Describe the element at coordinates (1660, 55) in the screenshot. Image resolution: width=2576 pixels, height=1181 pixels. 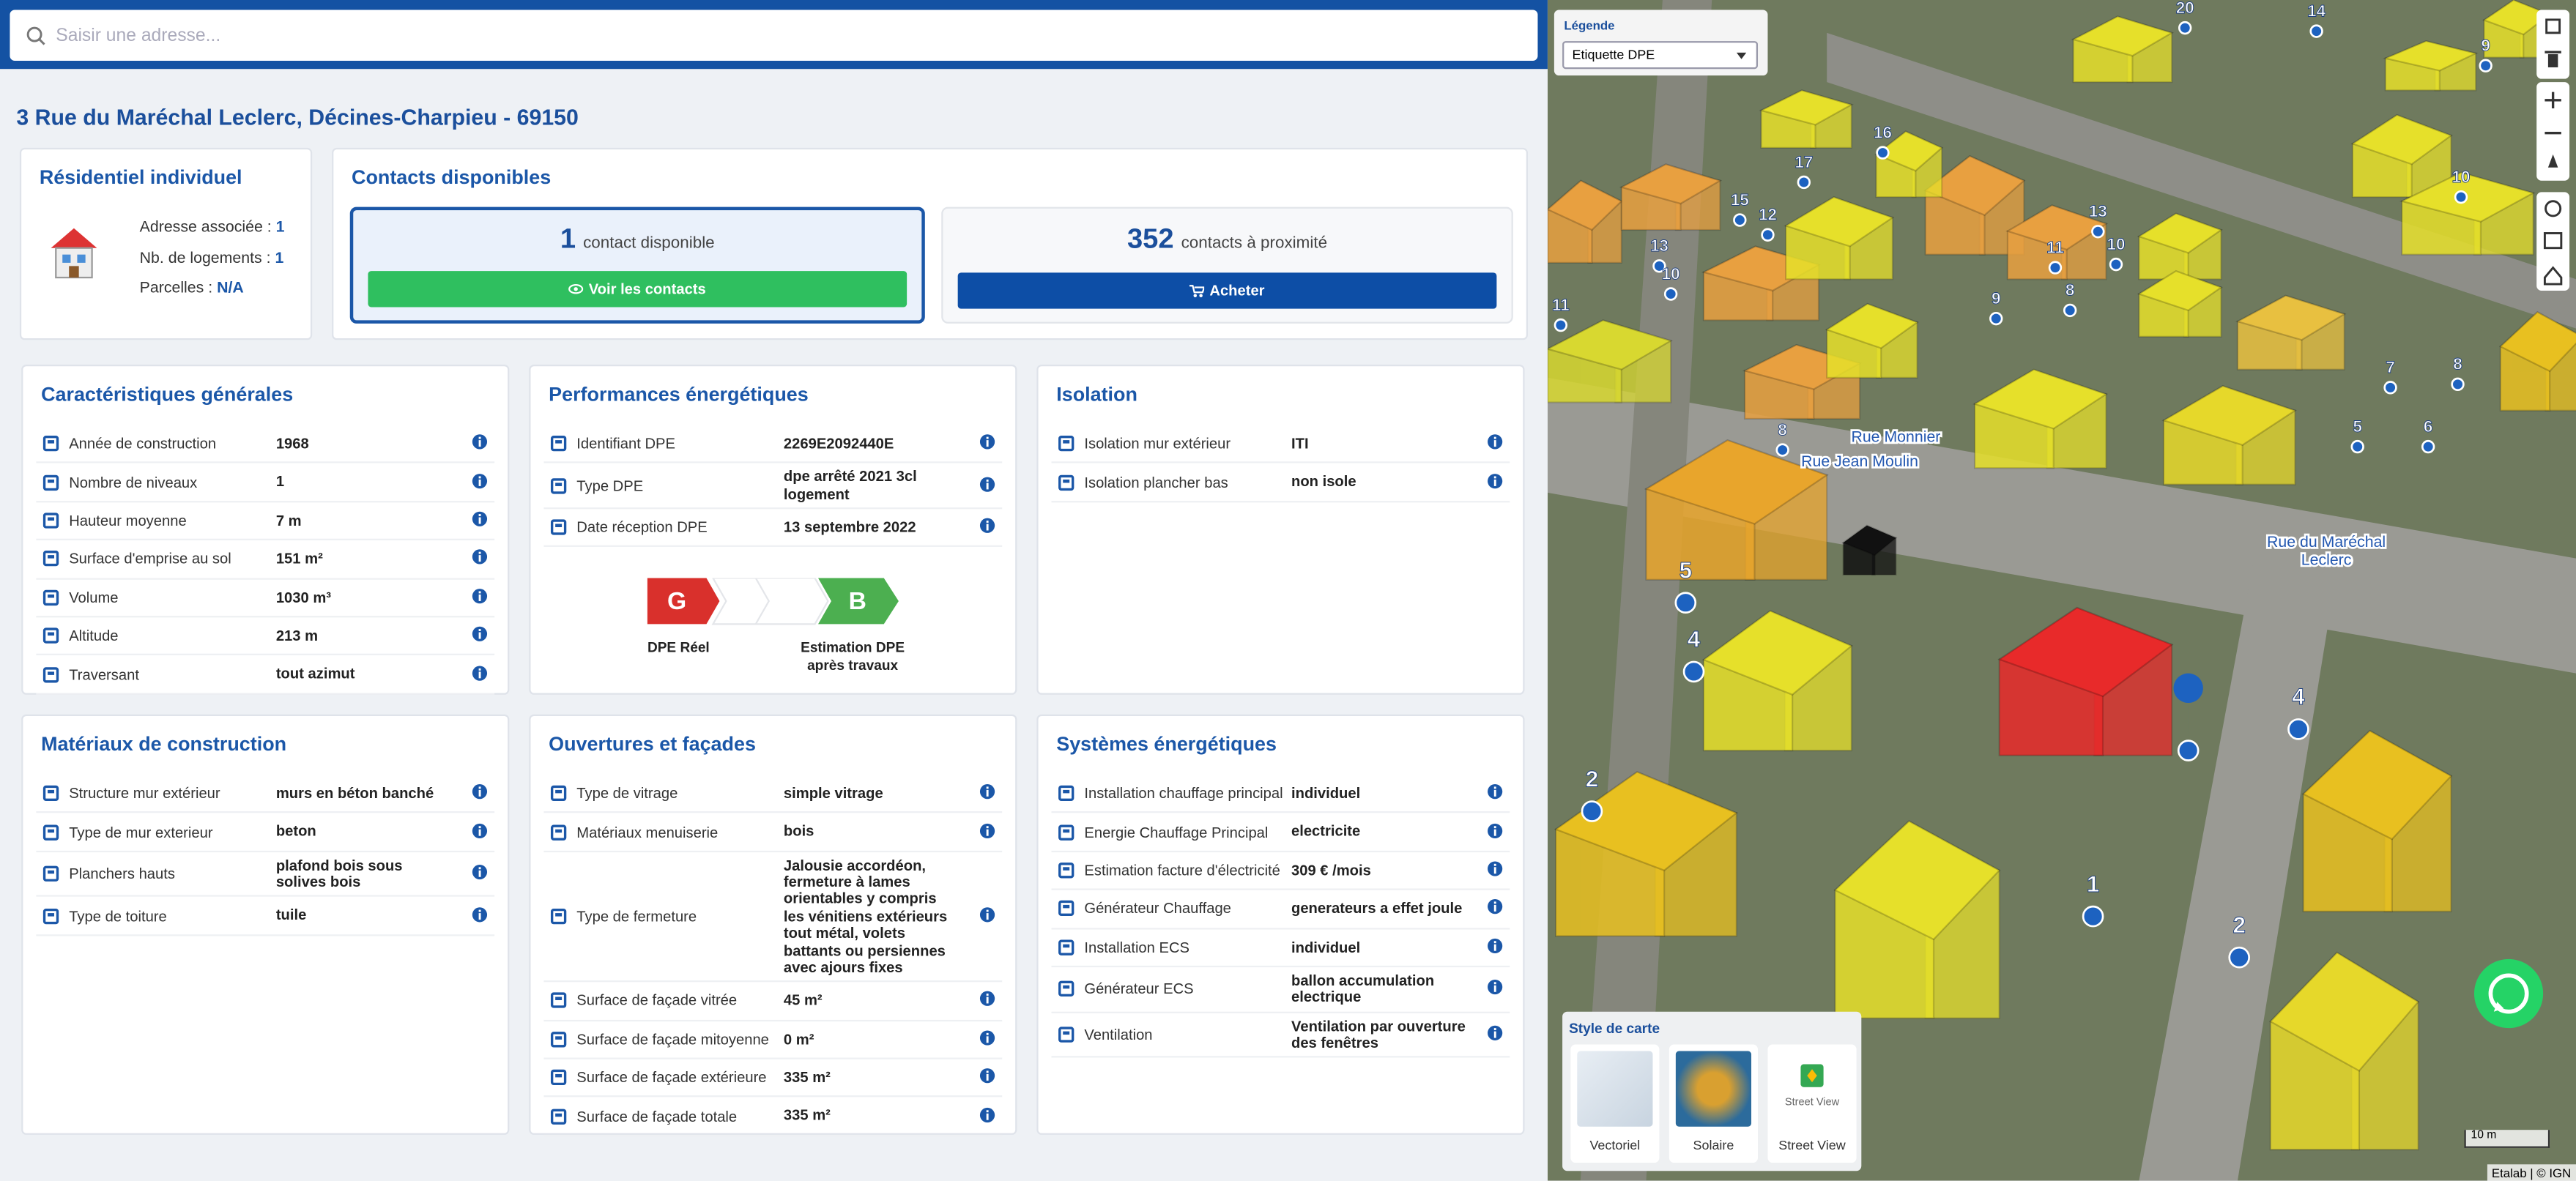
I see `legend-select: Etiquette DPE` at that location.